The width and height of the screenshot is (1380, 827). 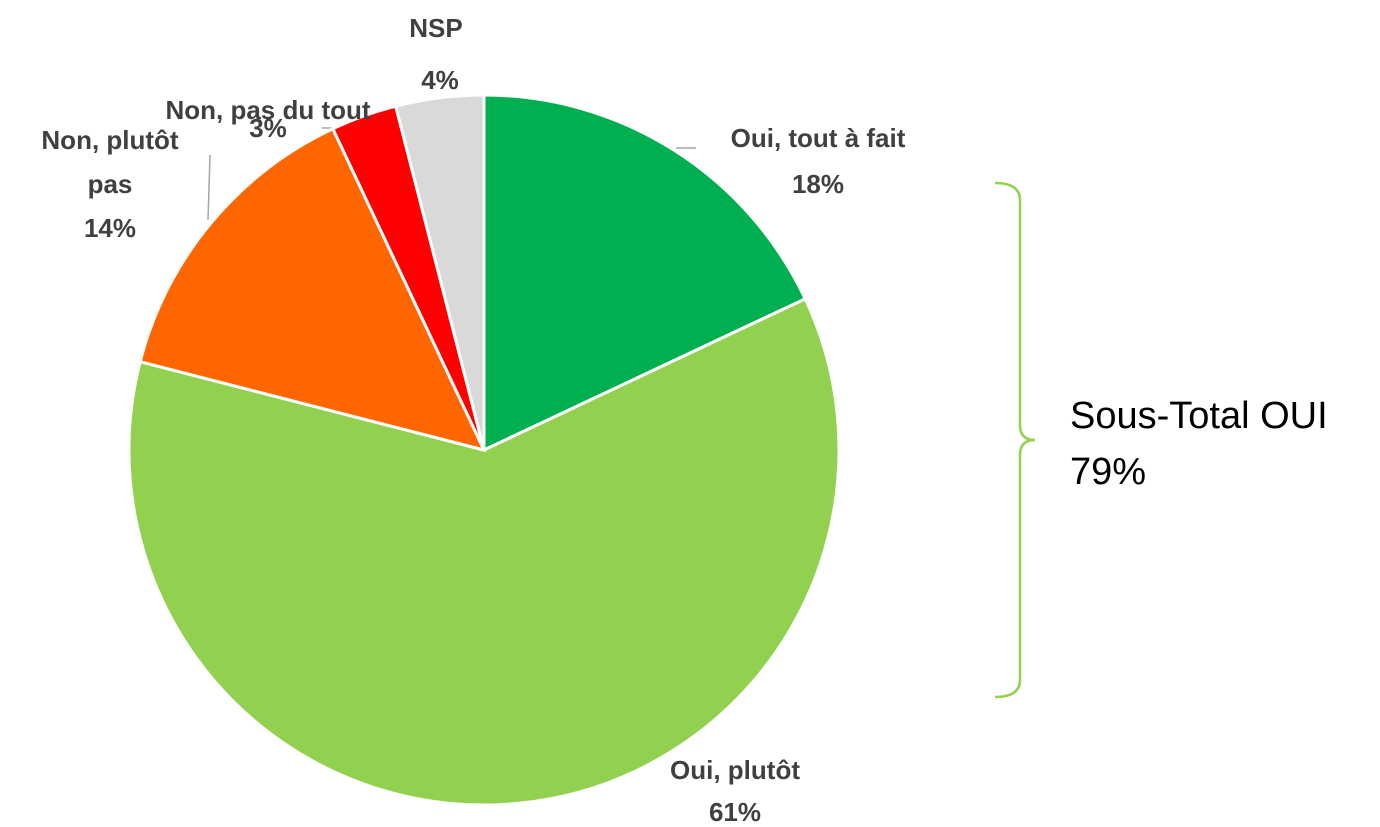 I want to click on slice-label: Oui, plutôt, so click(x=735, y=770).